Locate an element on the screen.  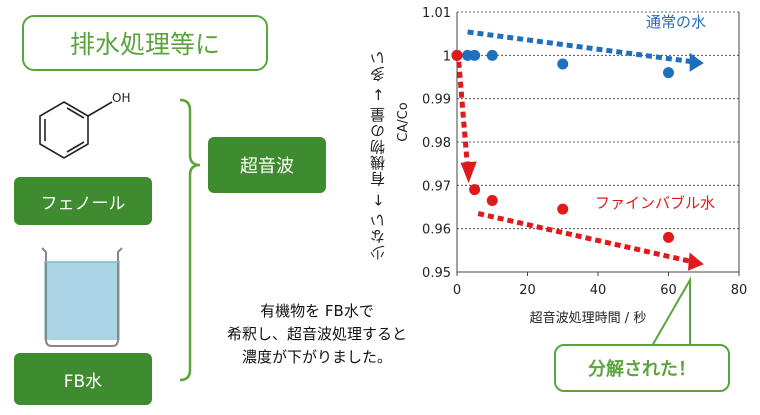
y-tick-label: 1 is located at coordinates (447, 56).